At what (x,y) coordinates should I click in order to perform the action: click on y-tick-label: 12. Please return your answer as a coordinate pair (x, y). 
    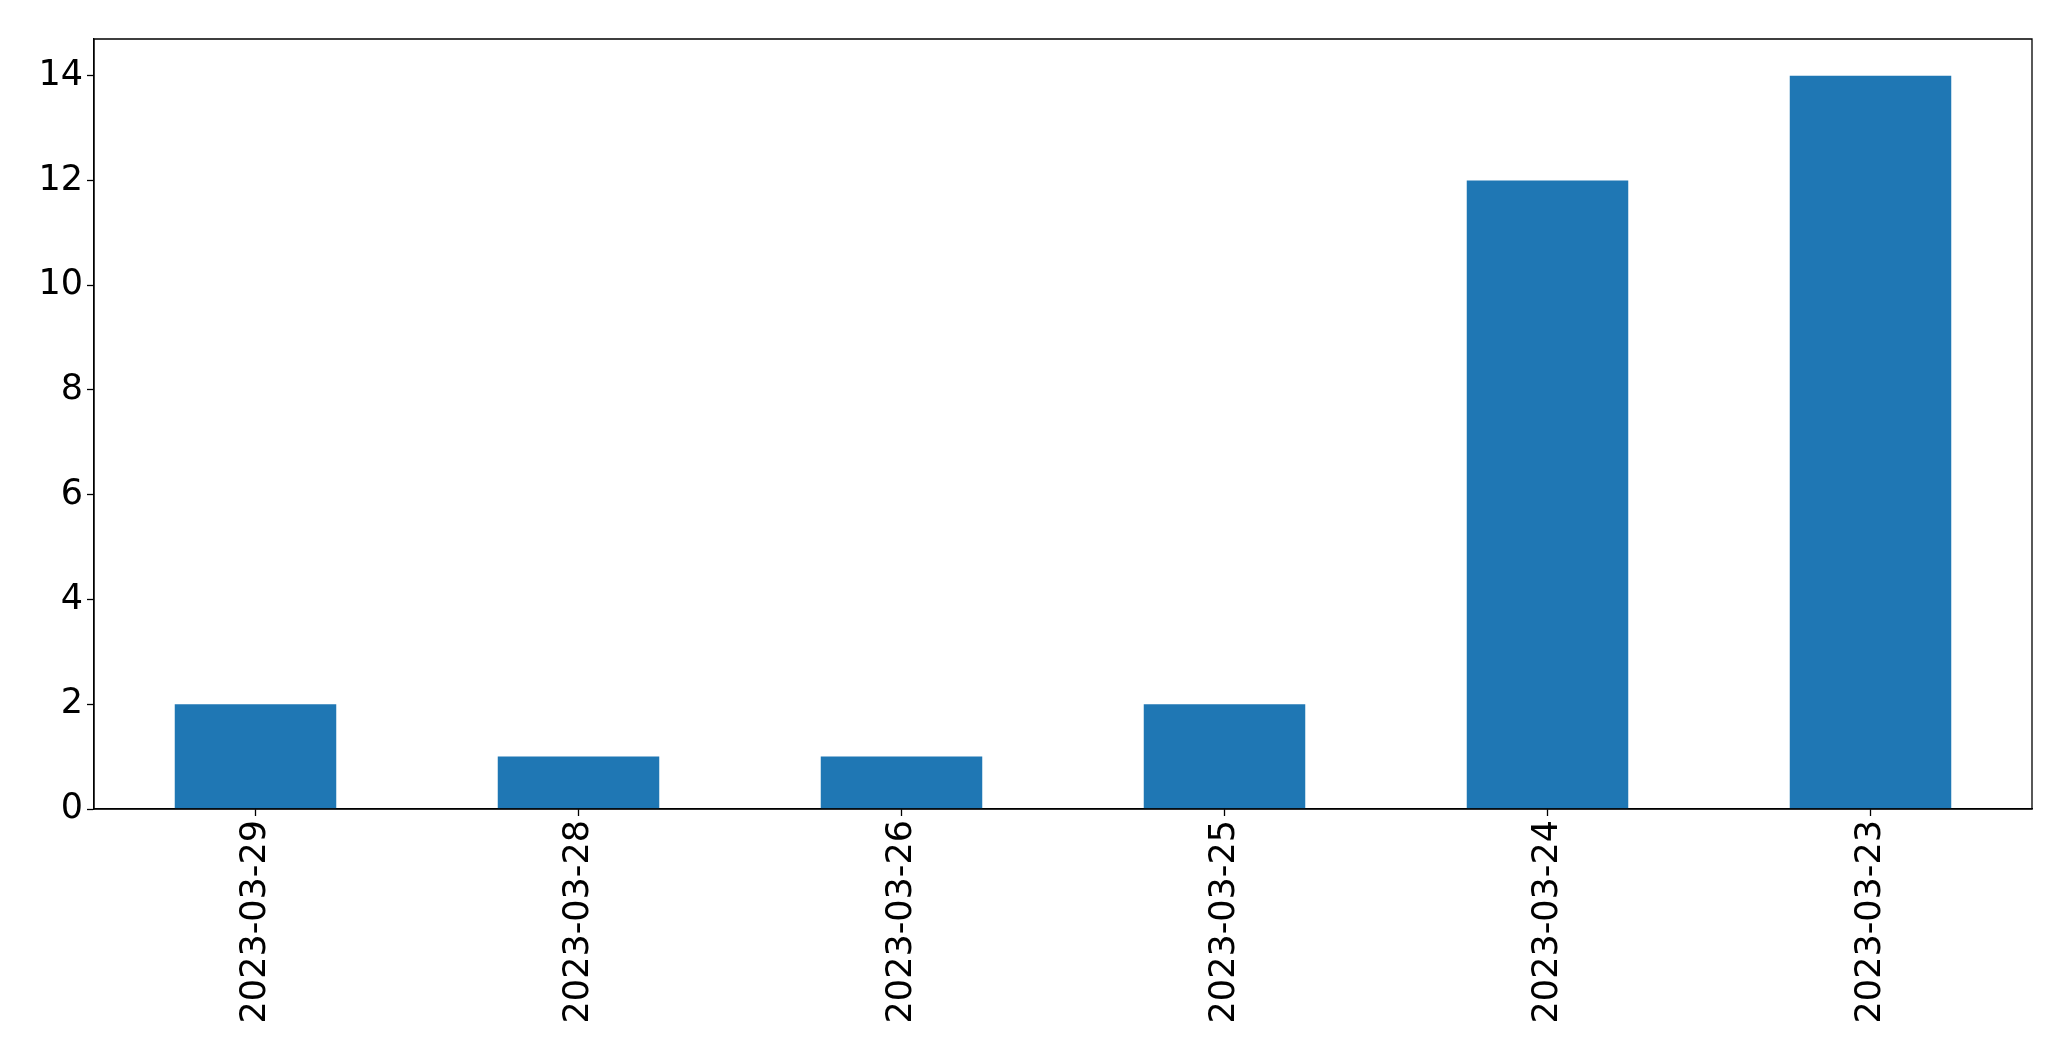
    Looking at the image, I should click on (60, 177).